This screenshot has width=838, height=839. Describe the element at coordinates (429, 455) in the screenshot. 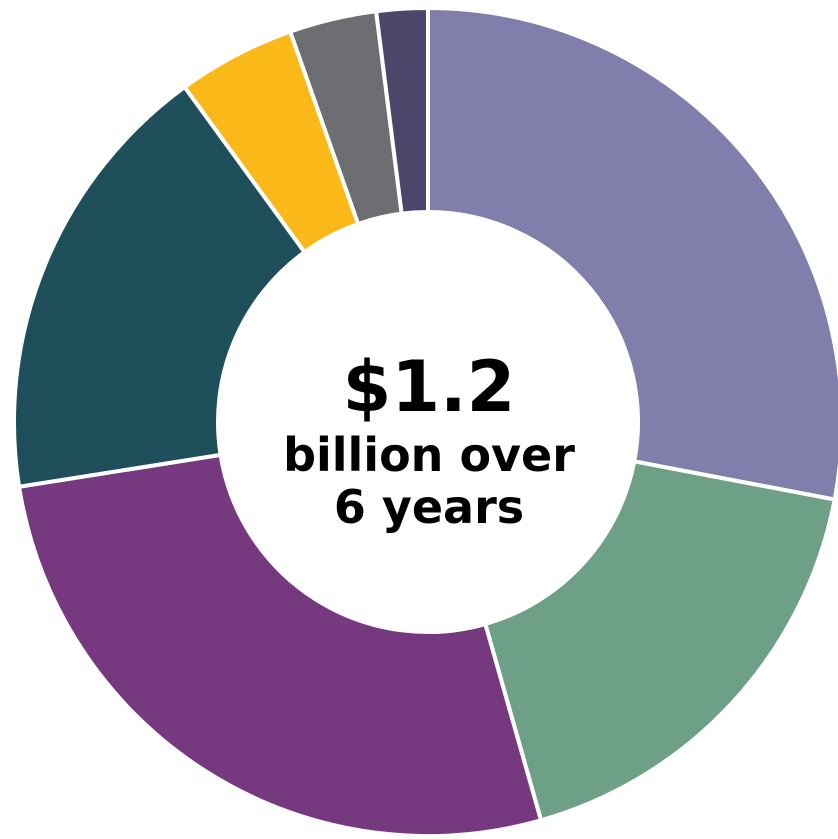

I see `total-description-line-1: billion over` at that location.